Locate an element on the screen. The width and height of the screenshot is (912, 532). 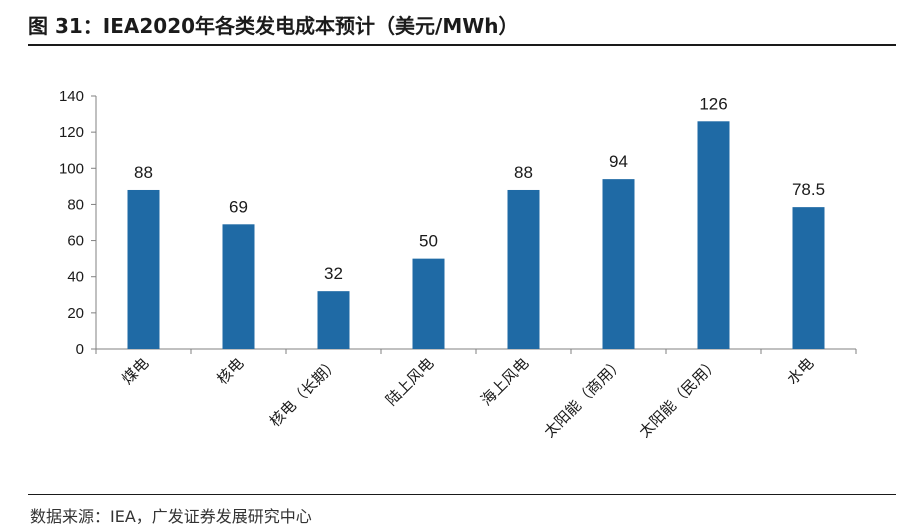
y-tick-label: 40 is located at coordinates (75, 277).